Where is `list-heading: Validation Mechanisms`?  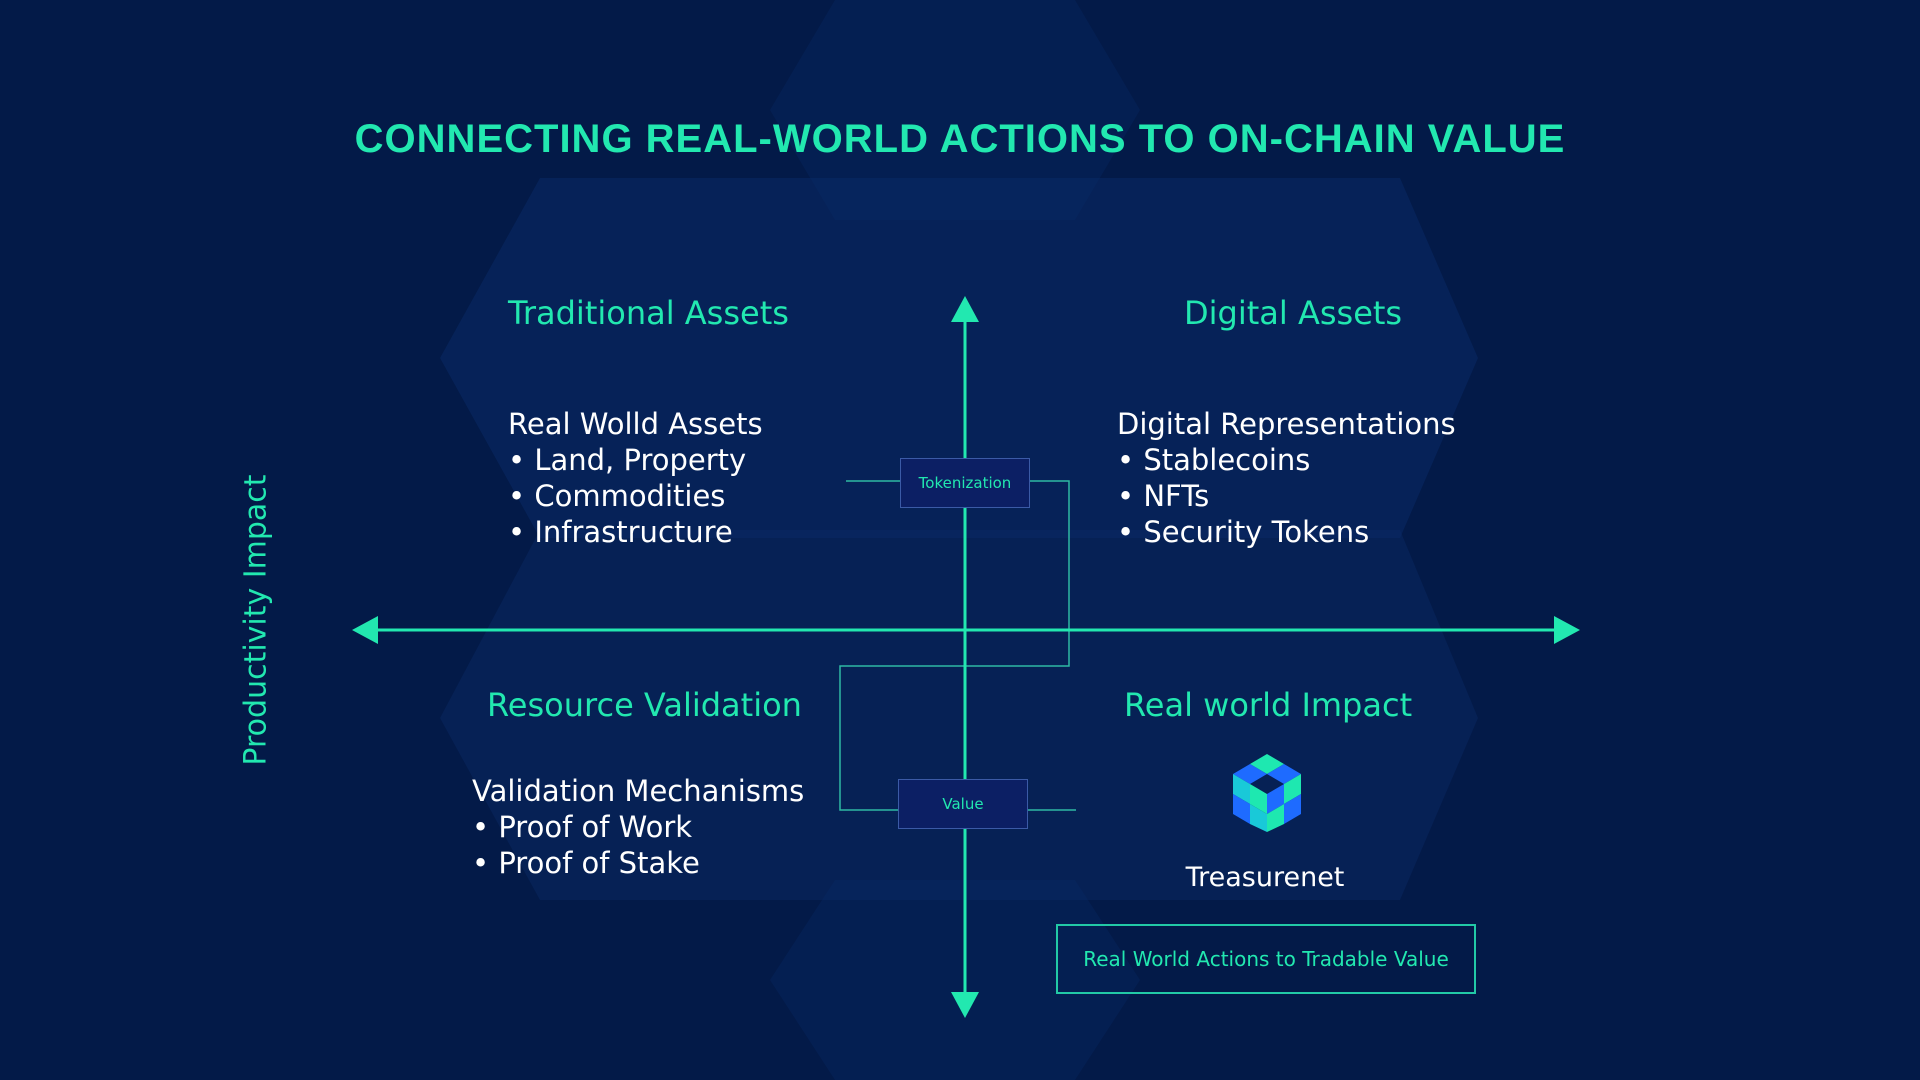
list-heading: Validation Mechanisms is located at coordinates (638, 791).